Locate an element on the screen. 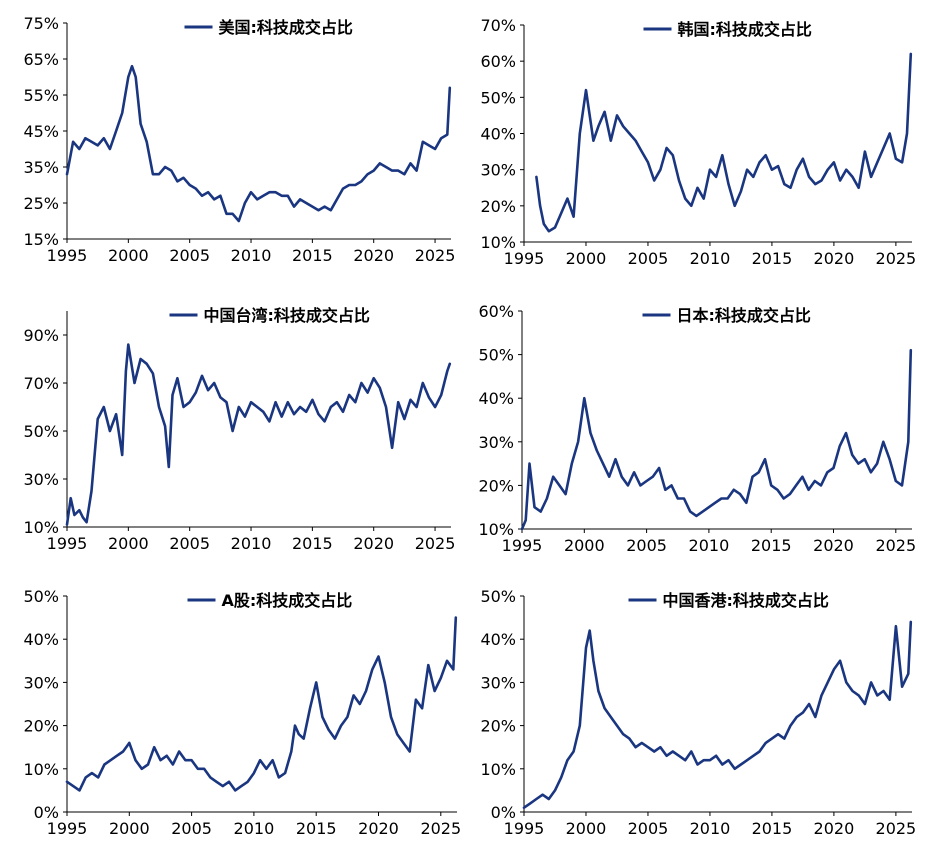 This screenshot has width=948, height=857. y-tick-label: 15% is located at coordinates (41, 239).